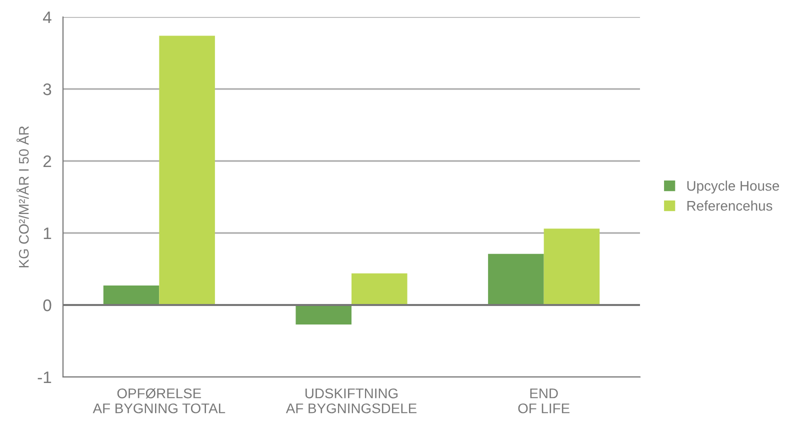  Describe the element at coordinates (733, 187) in the screenshot. I see `legend-label: Upcycle House` at that location.